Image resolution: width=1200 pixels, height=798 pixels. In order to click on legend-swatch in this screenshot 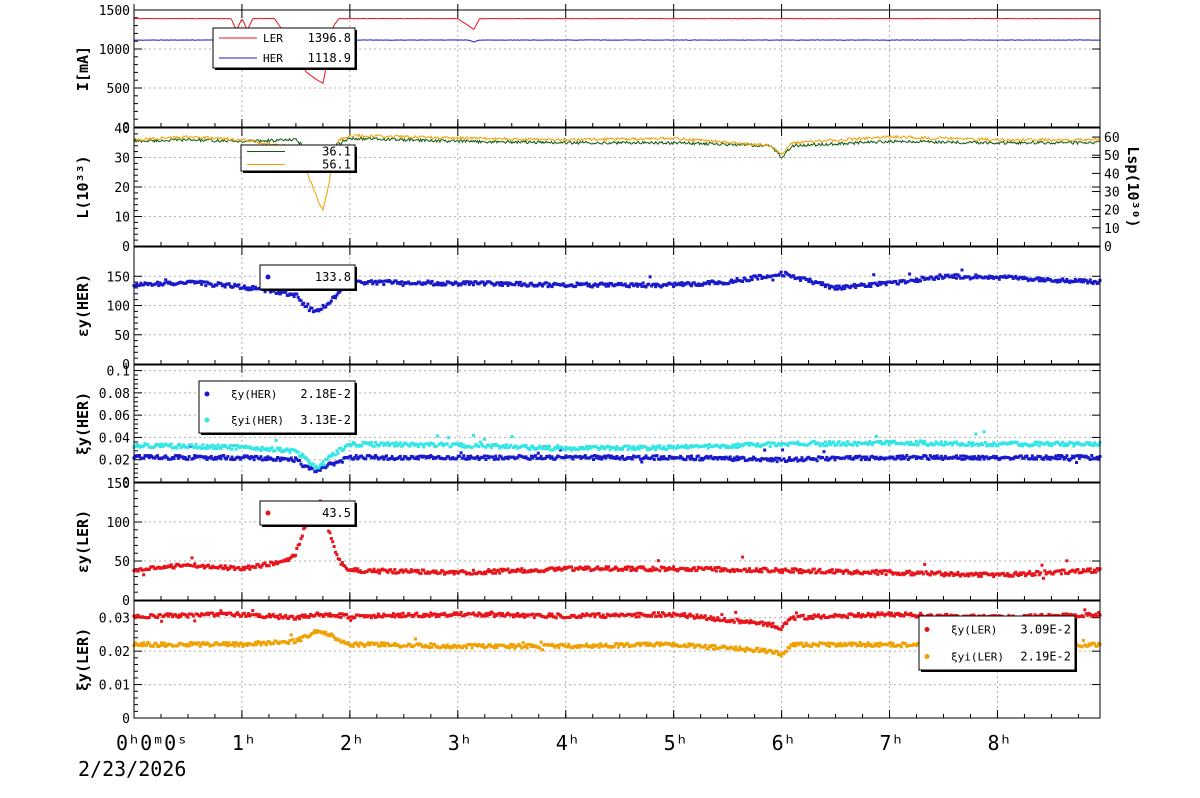, I will do `click(268, 513)`.